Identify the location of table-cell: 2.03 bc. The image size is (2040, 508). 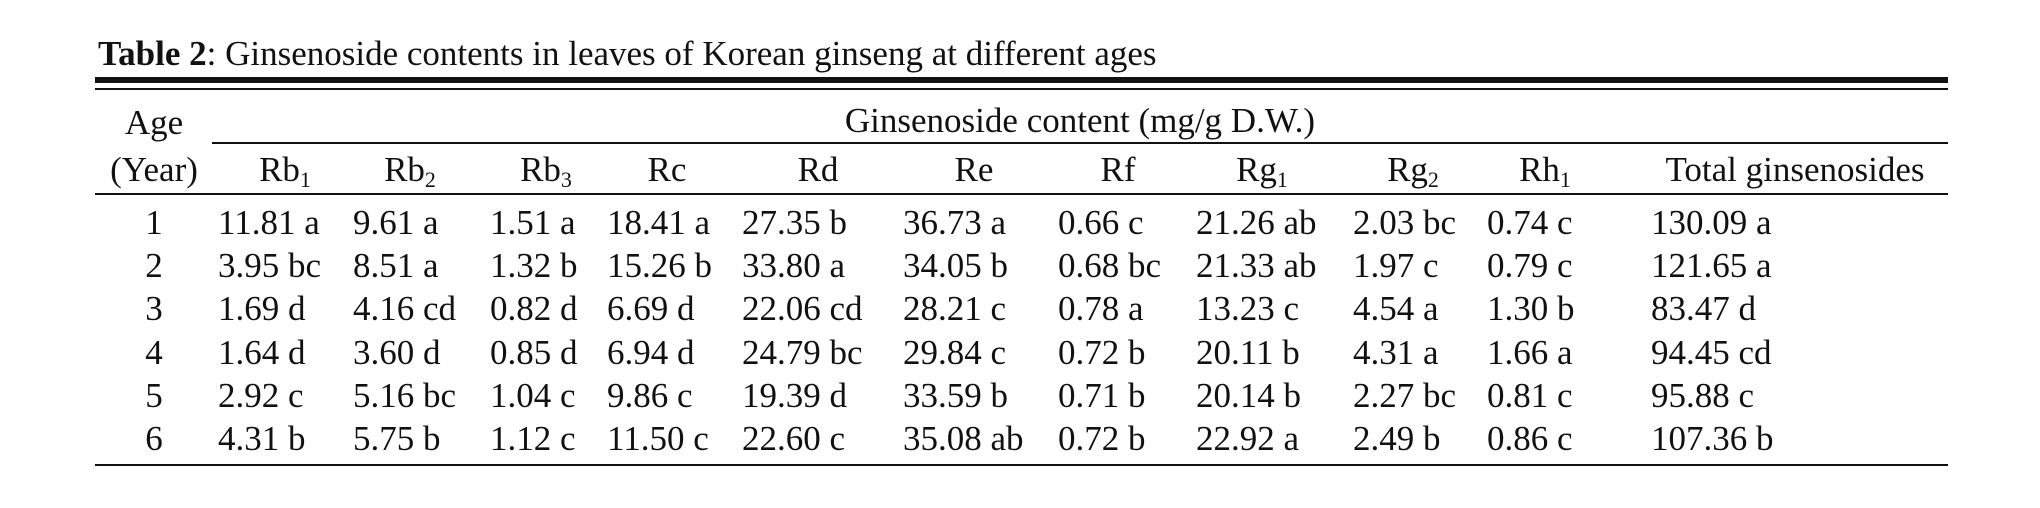
(1405, 222).